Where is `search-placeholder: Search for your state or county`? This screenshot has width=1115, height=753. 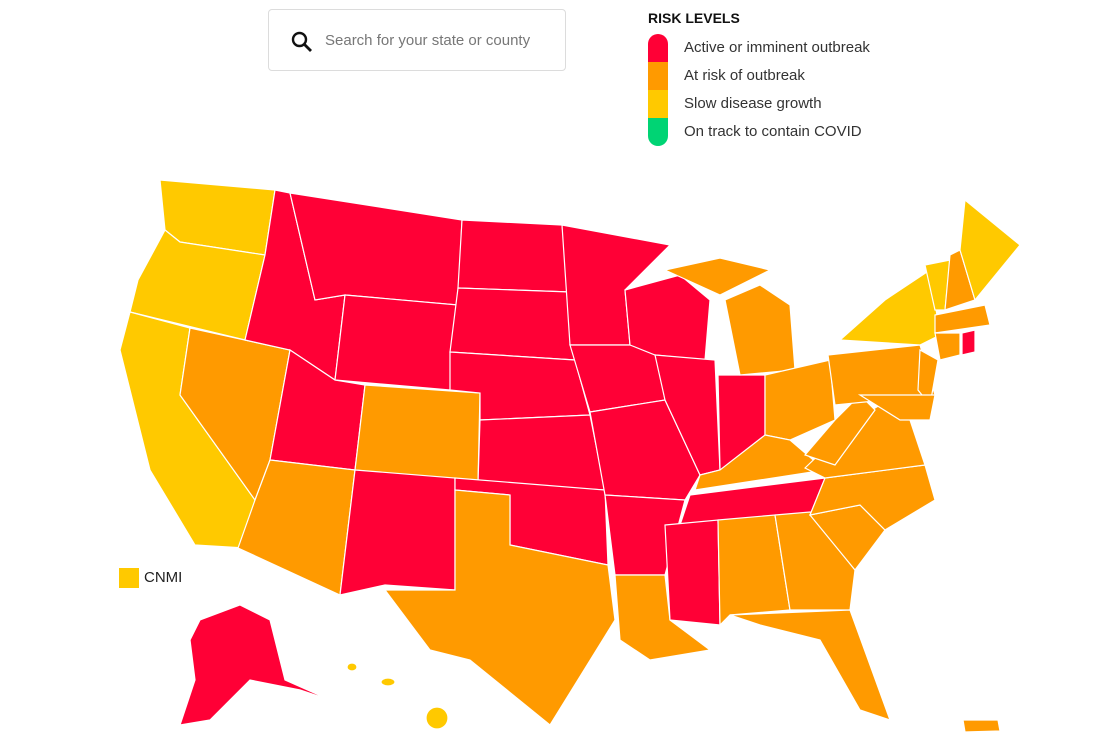
search-placeholder: Search for your state or county is located at coordinates (428, 40).